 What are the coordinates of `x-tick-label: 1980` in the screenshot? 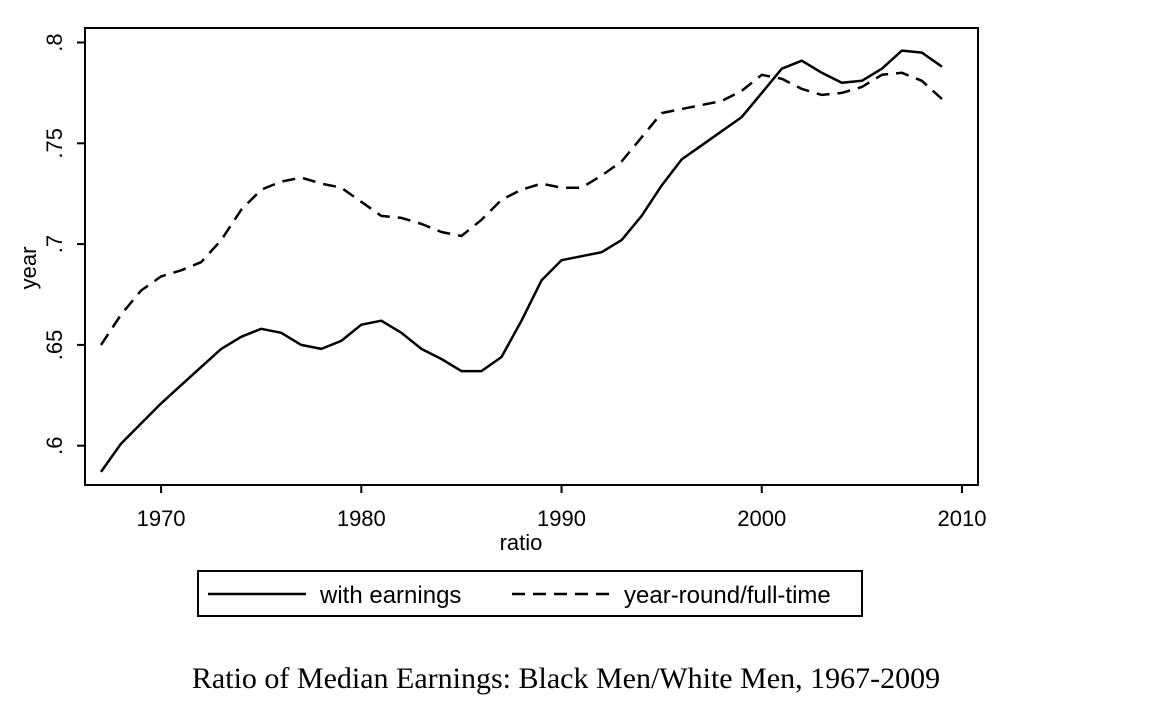 It's located at (361, 518).